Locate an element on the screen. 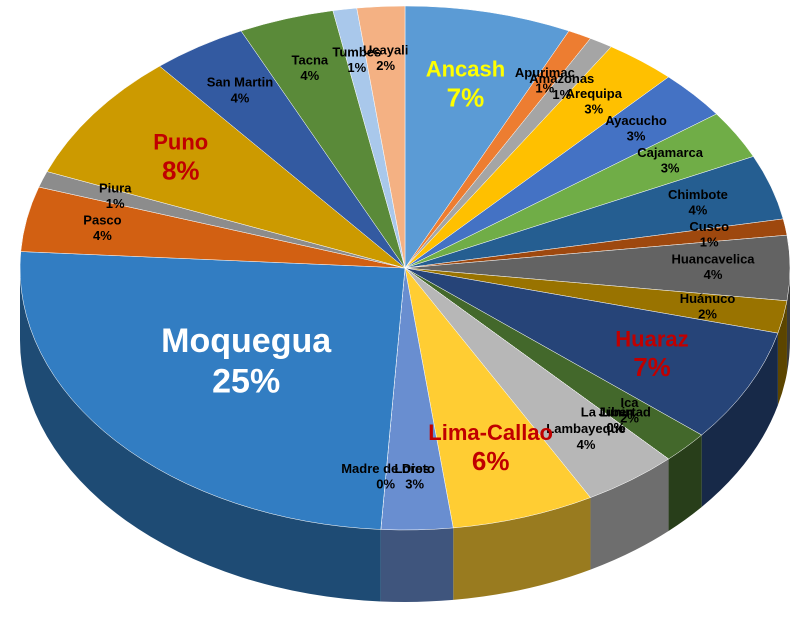 This screenshot has width=805, height=623. slice-label: Ucayali is located at coordinates (386, 49).